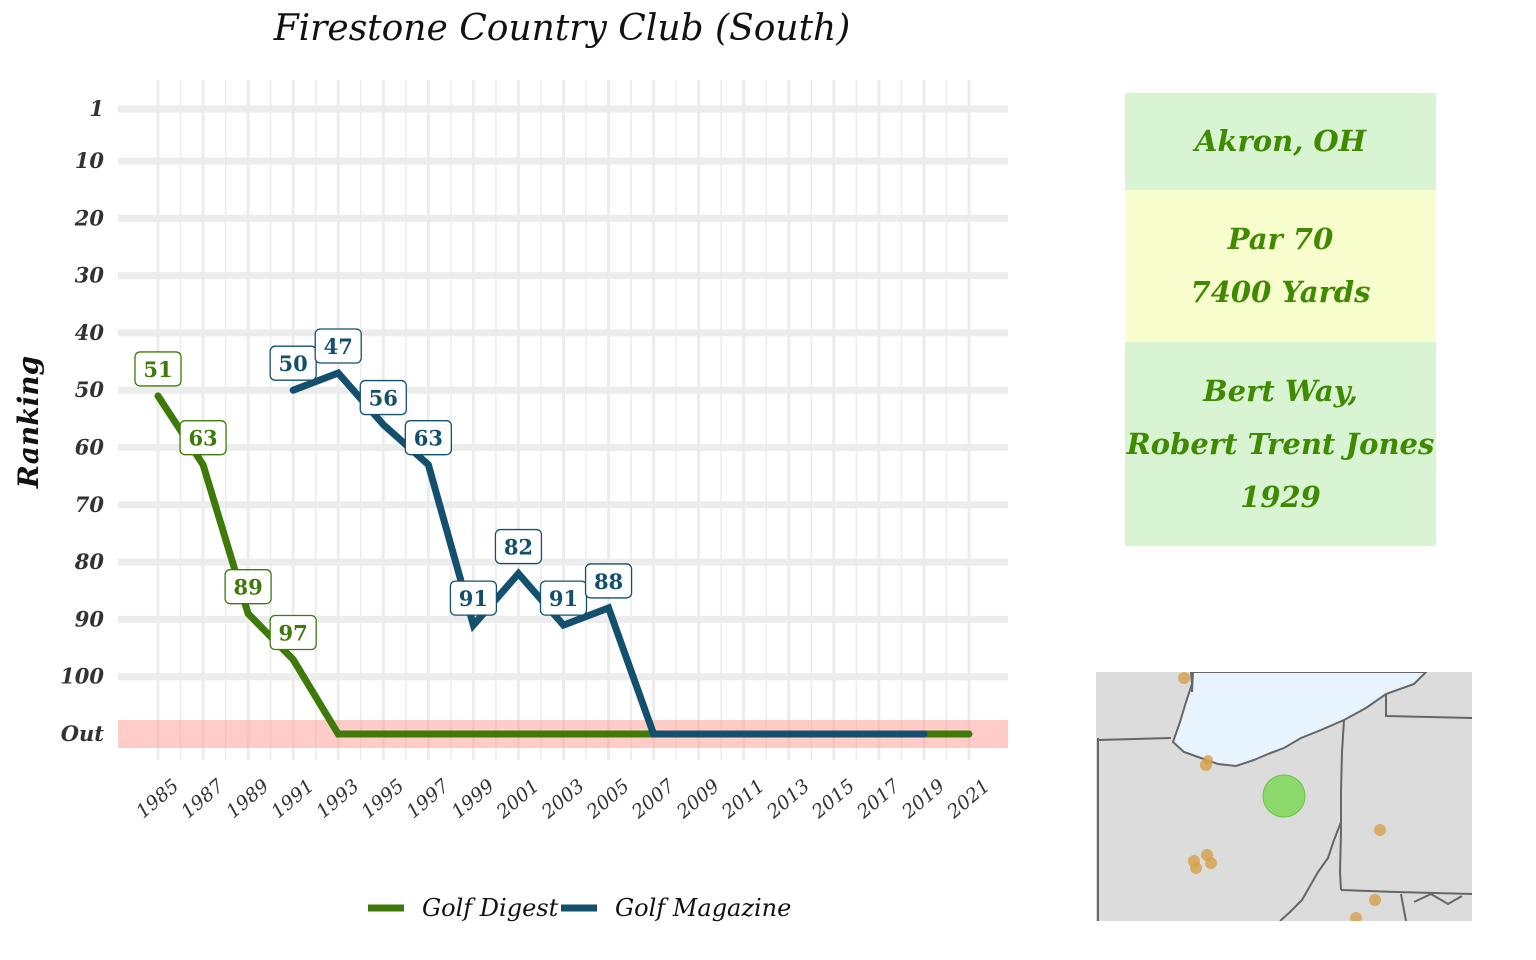  What do you see at coordinates (968, 799) in the screenshot?
I see `x-tick-label: 2021` at bounding box center [968, 799].